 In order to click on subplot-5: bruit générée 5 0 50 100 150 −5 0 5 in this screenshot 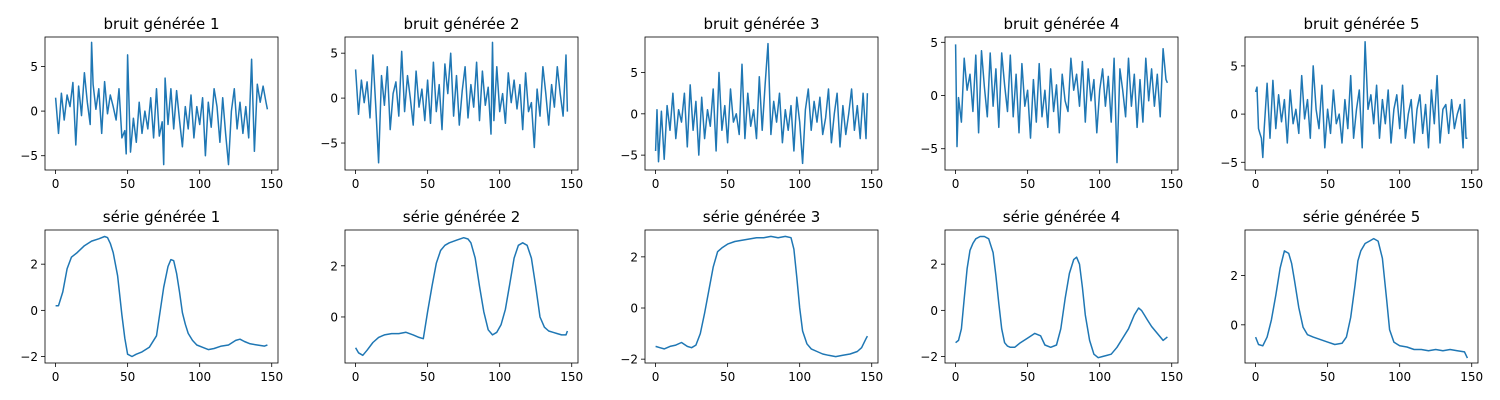, I will do `click(1351, 103)`.